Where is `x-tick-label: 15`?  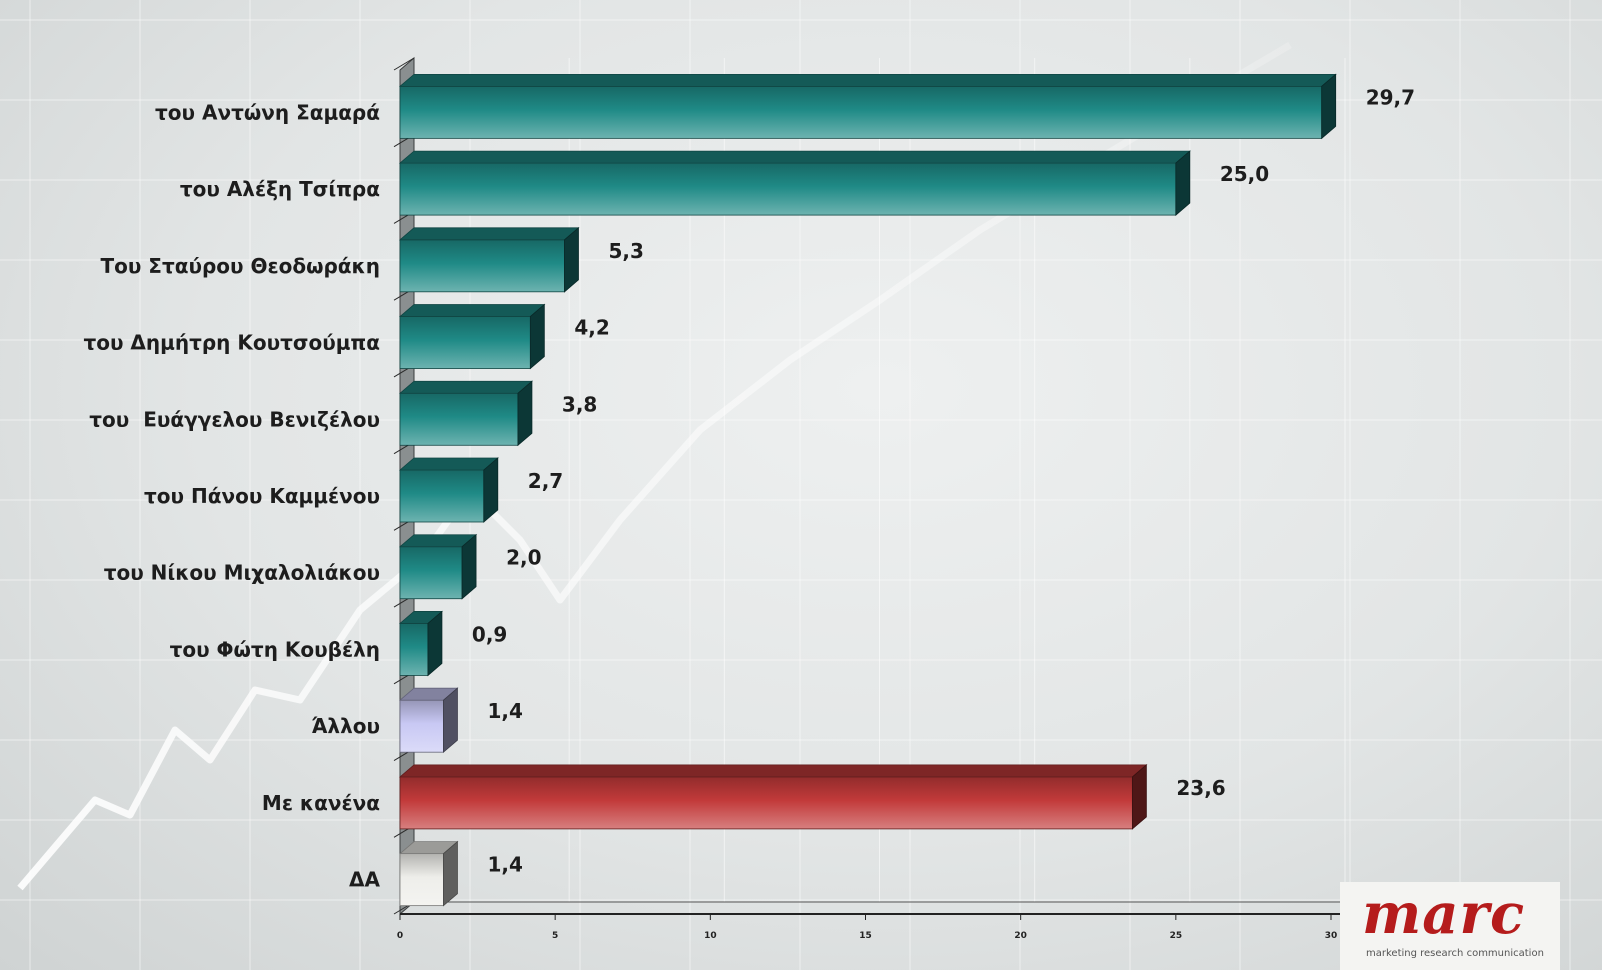 x-tick-label: 15 is located at coordinates (865, 936).